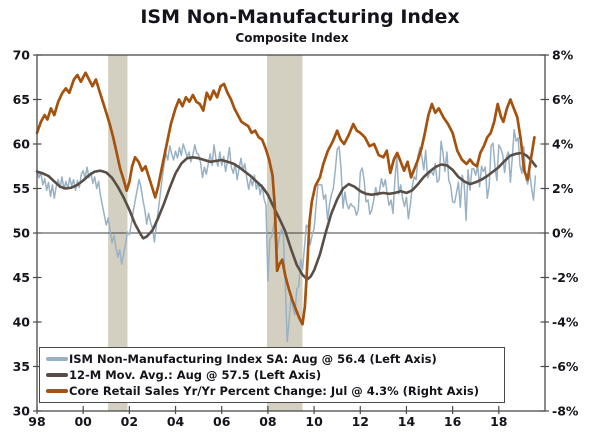  I want to click on left-axis-tick-label: 40, so click(22, 322).